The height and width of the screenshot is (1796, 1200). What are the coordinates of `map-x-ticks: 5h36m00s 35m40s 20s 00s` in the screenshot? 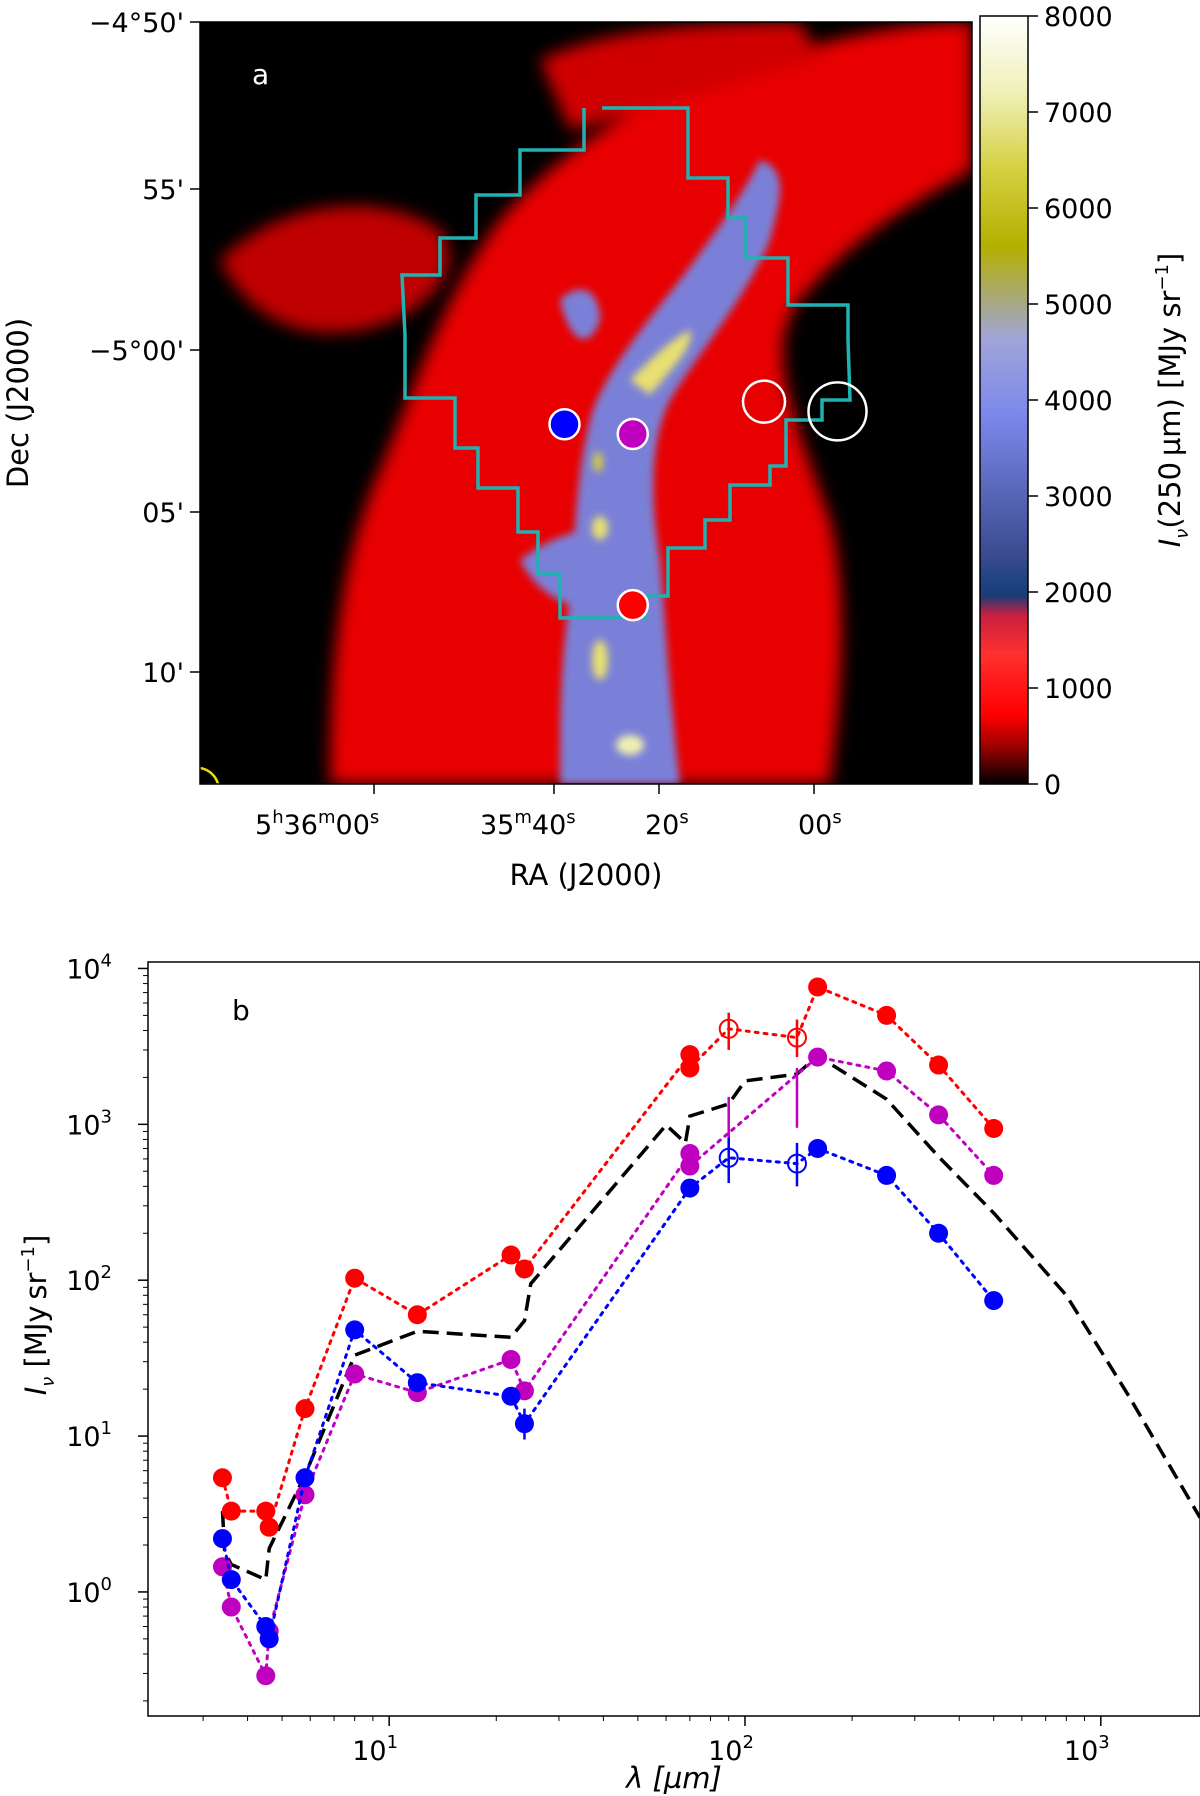 It's located at (548, 812).